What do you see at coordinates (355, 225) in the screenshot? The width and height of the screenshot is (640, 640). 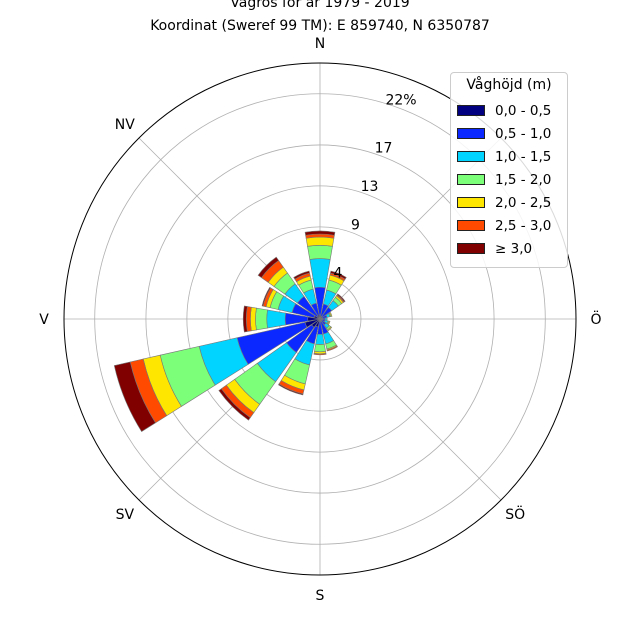 I see `radial-tick-label: 9` at bounding box center [355, 225].